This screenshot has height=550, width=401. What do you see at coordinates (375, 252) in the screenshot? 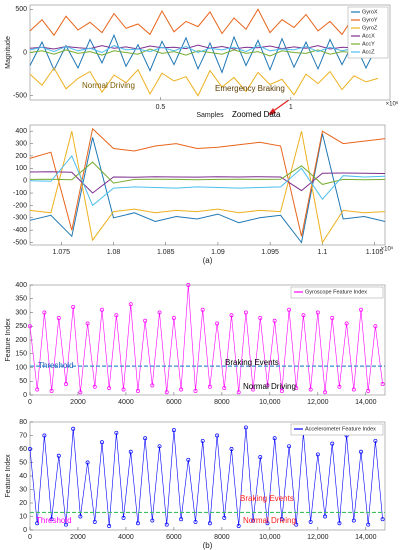
I see `x-tick-label: 1.105` at bounding box center [375, 252].